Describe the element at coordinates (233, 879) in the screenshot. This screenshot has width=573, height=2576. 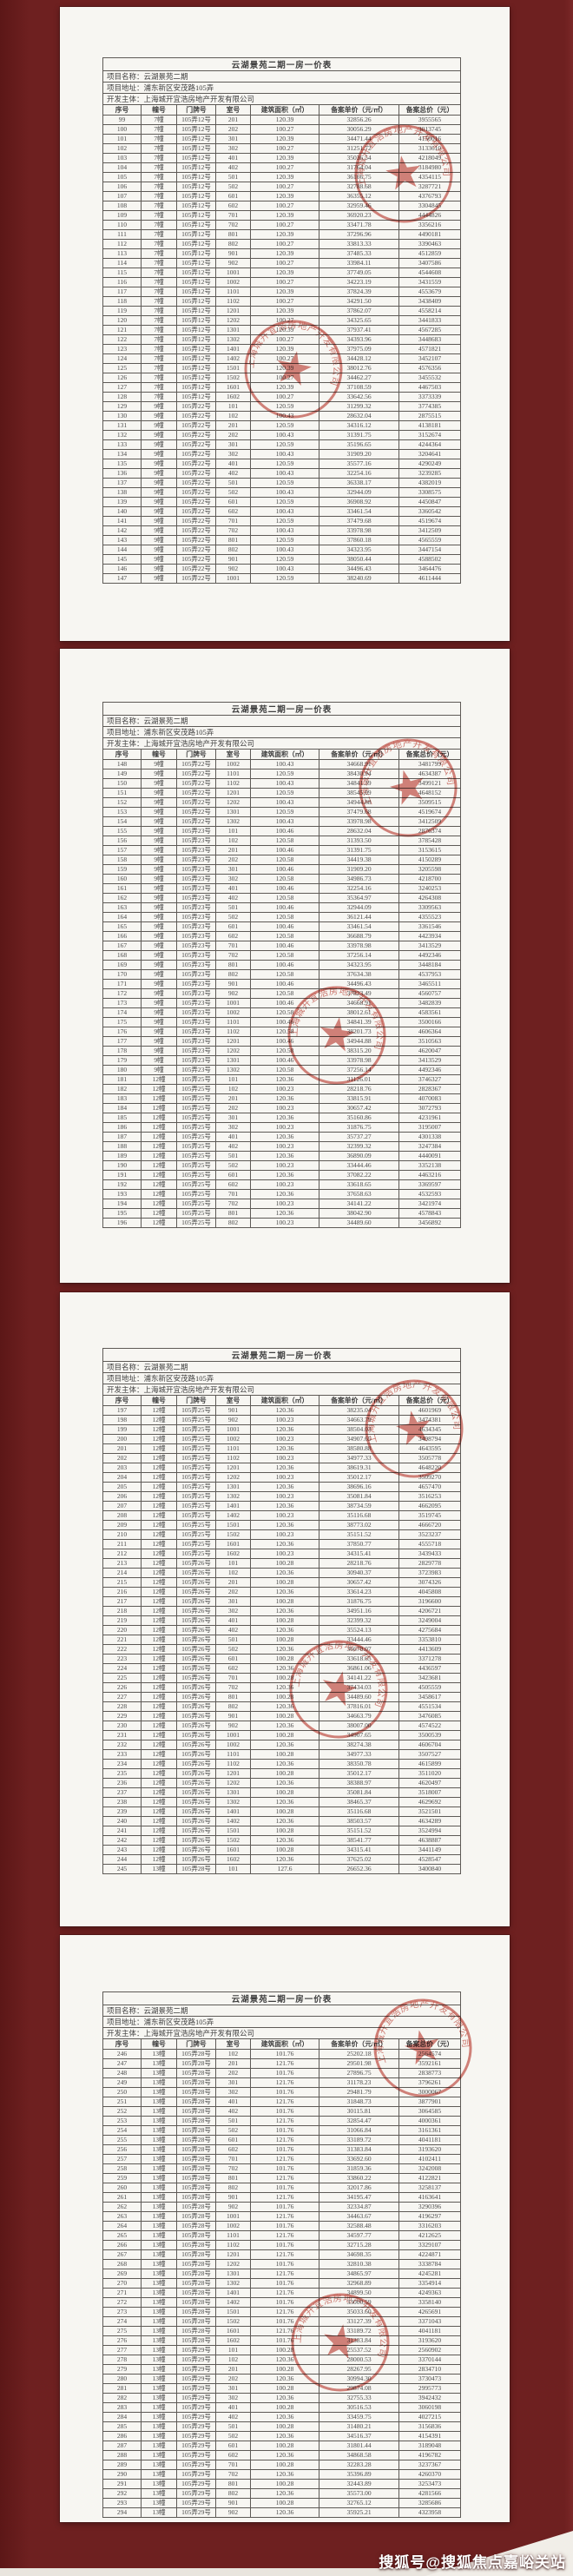
I see `price-cell: 302` at that location.